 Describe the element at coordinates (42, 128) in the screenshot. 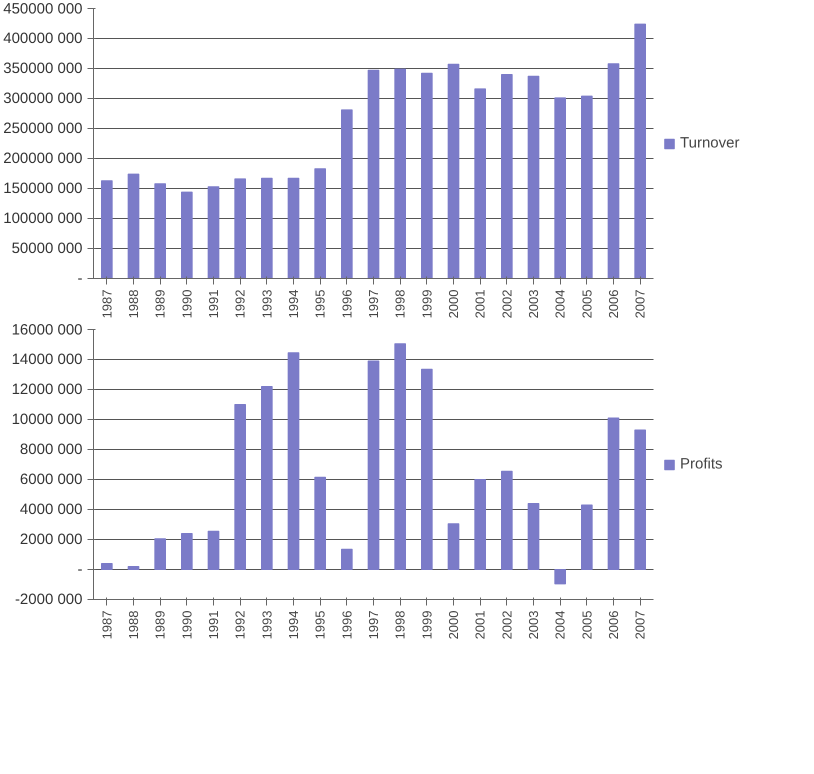

I see `y-tick-label: 250000 000` at that location.